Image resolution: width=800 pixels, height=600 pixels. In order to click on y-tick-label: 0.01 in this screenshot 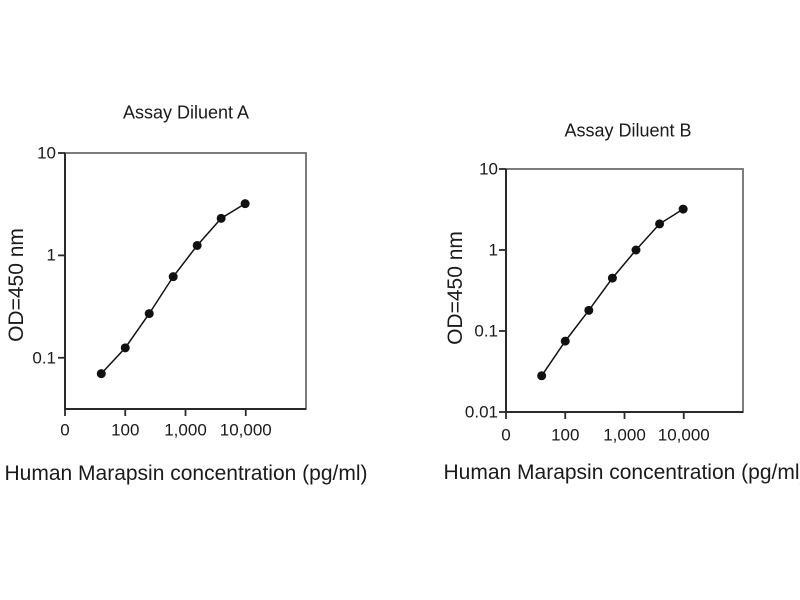, I will do `click(481, 412)`.